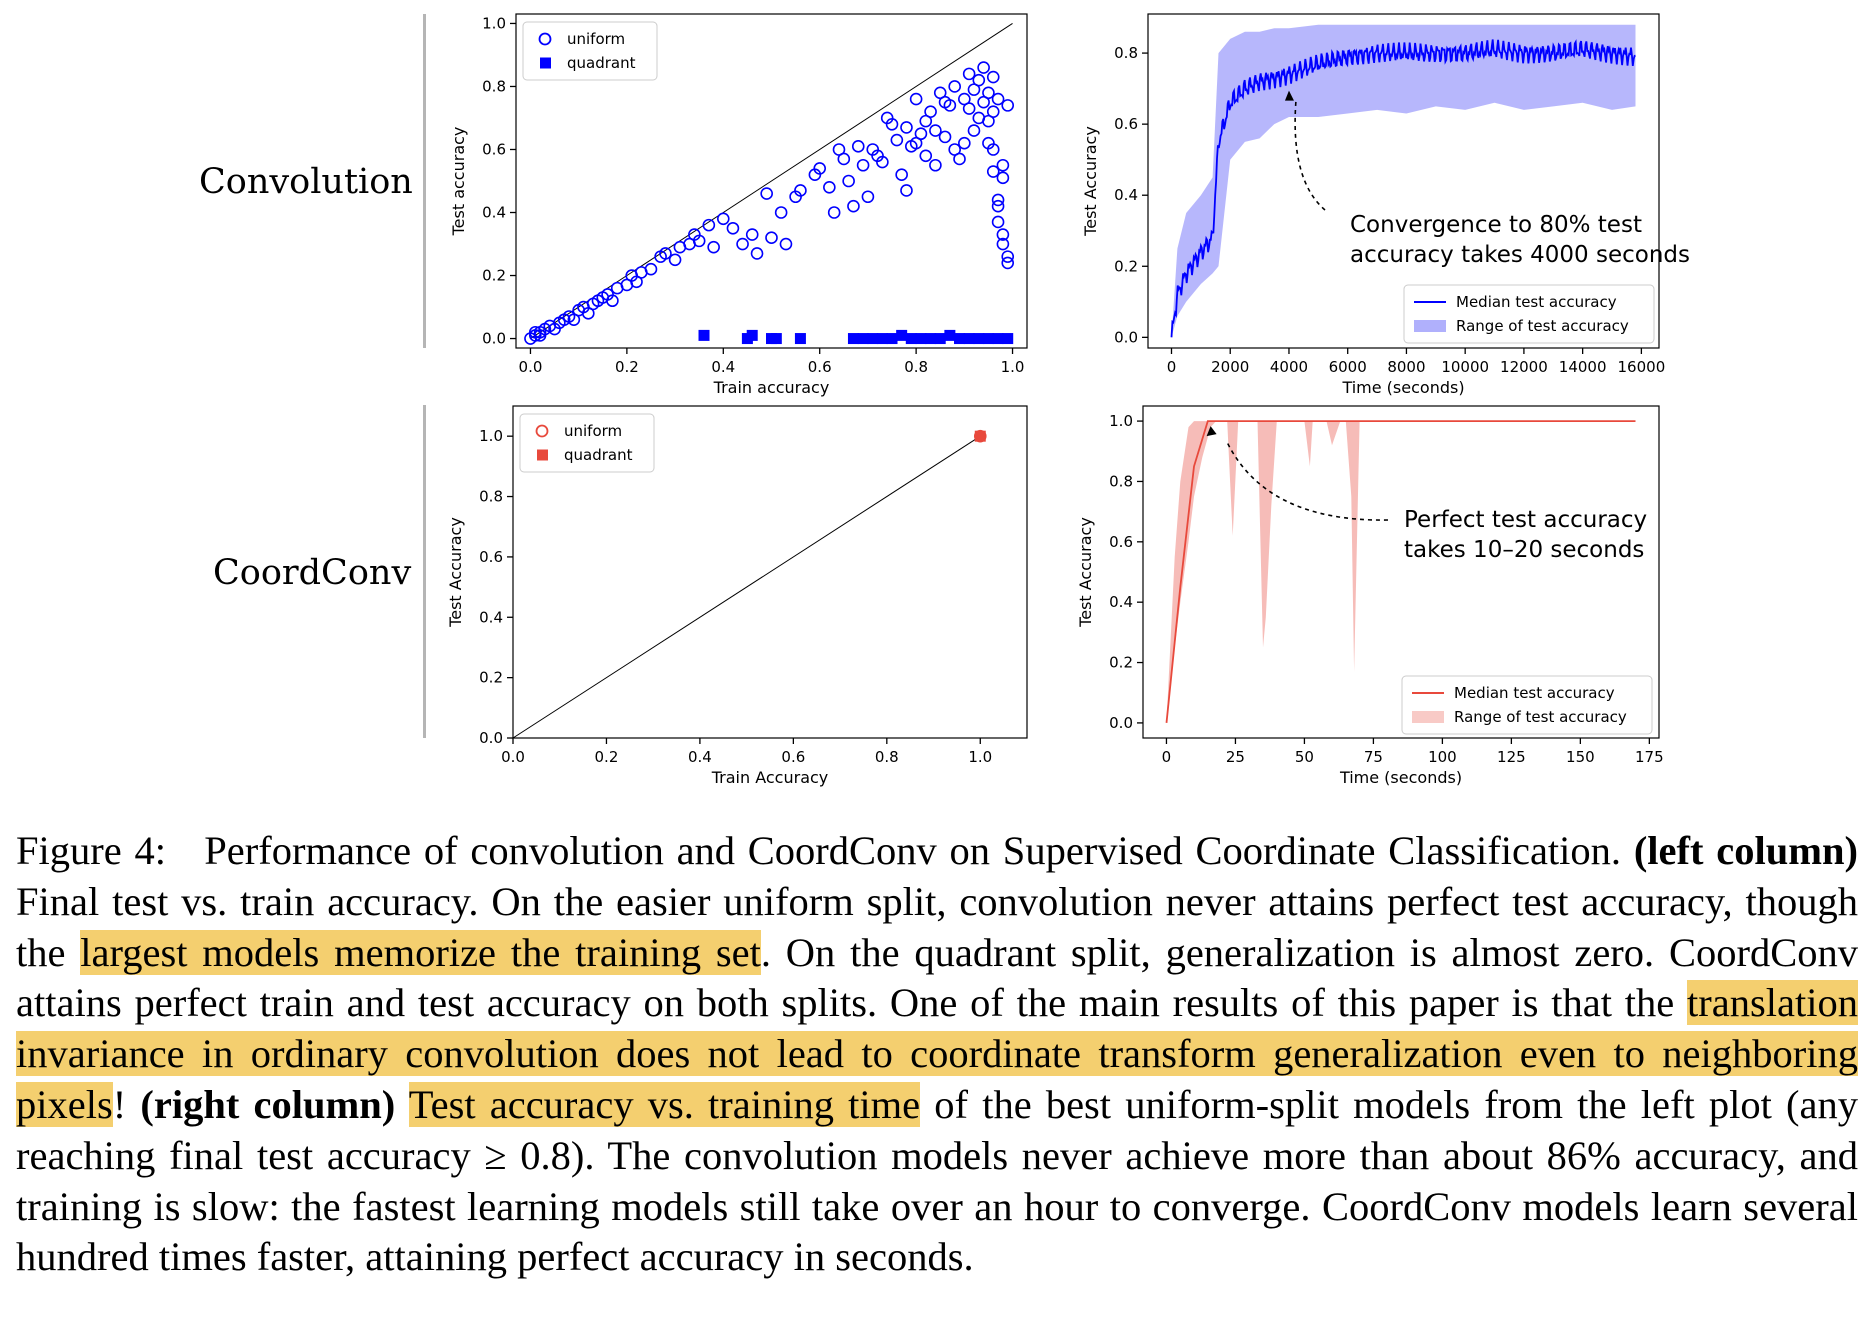 Image resolution: width=1864 pixels, height=1340 pixels. Describe the element at coordinates (1310, 155) in the screenshot. I see `annotation-arrow-curve` at that location.